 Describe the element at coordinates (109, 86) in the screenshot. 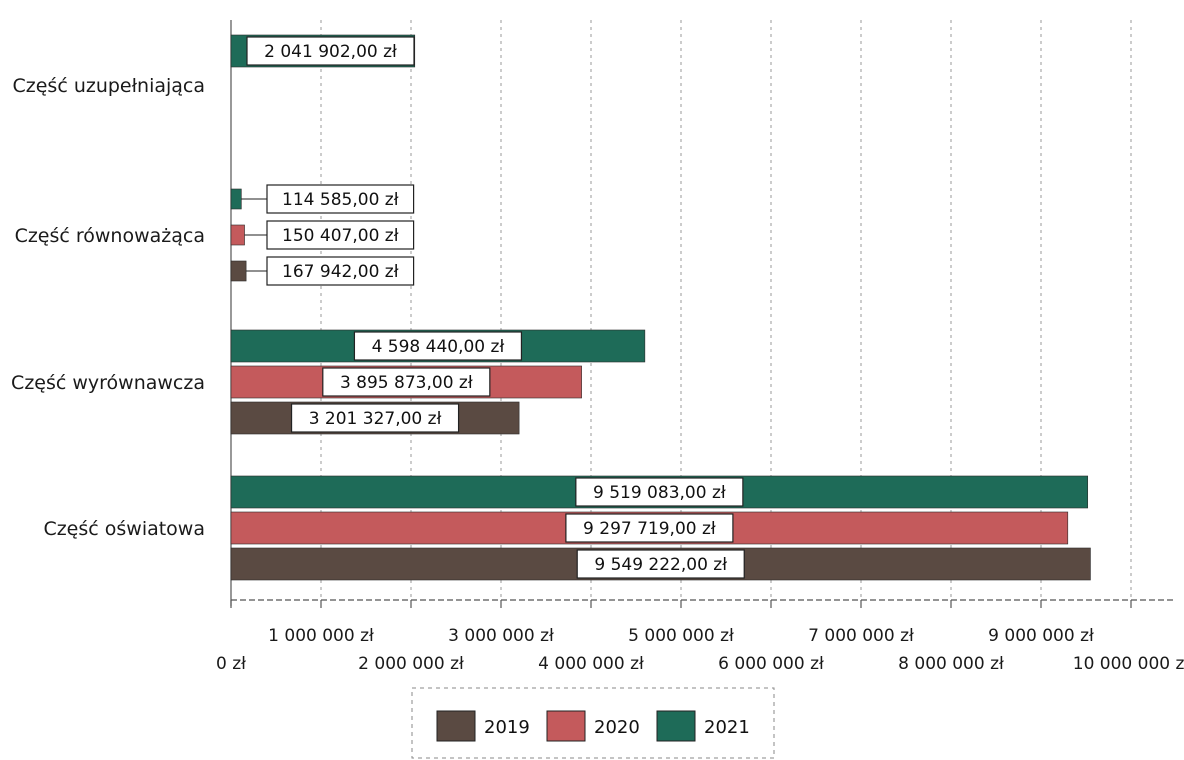

I see `category-label: Część uzupełniająca` at that location.